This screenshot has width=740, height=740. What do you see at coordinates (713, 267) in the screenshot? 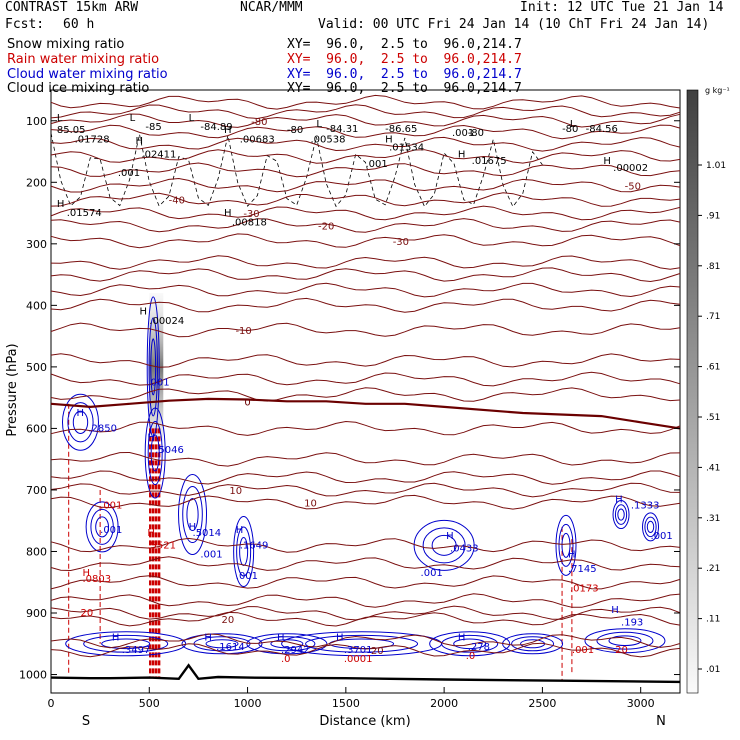
I see `colorbar-label: .81` at bounding box center [713, 267].